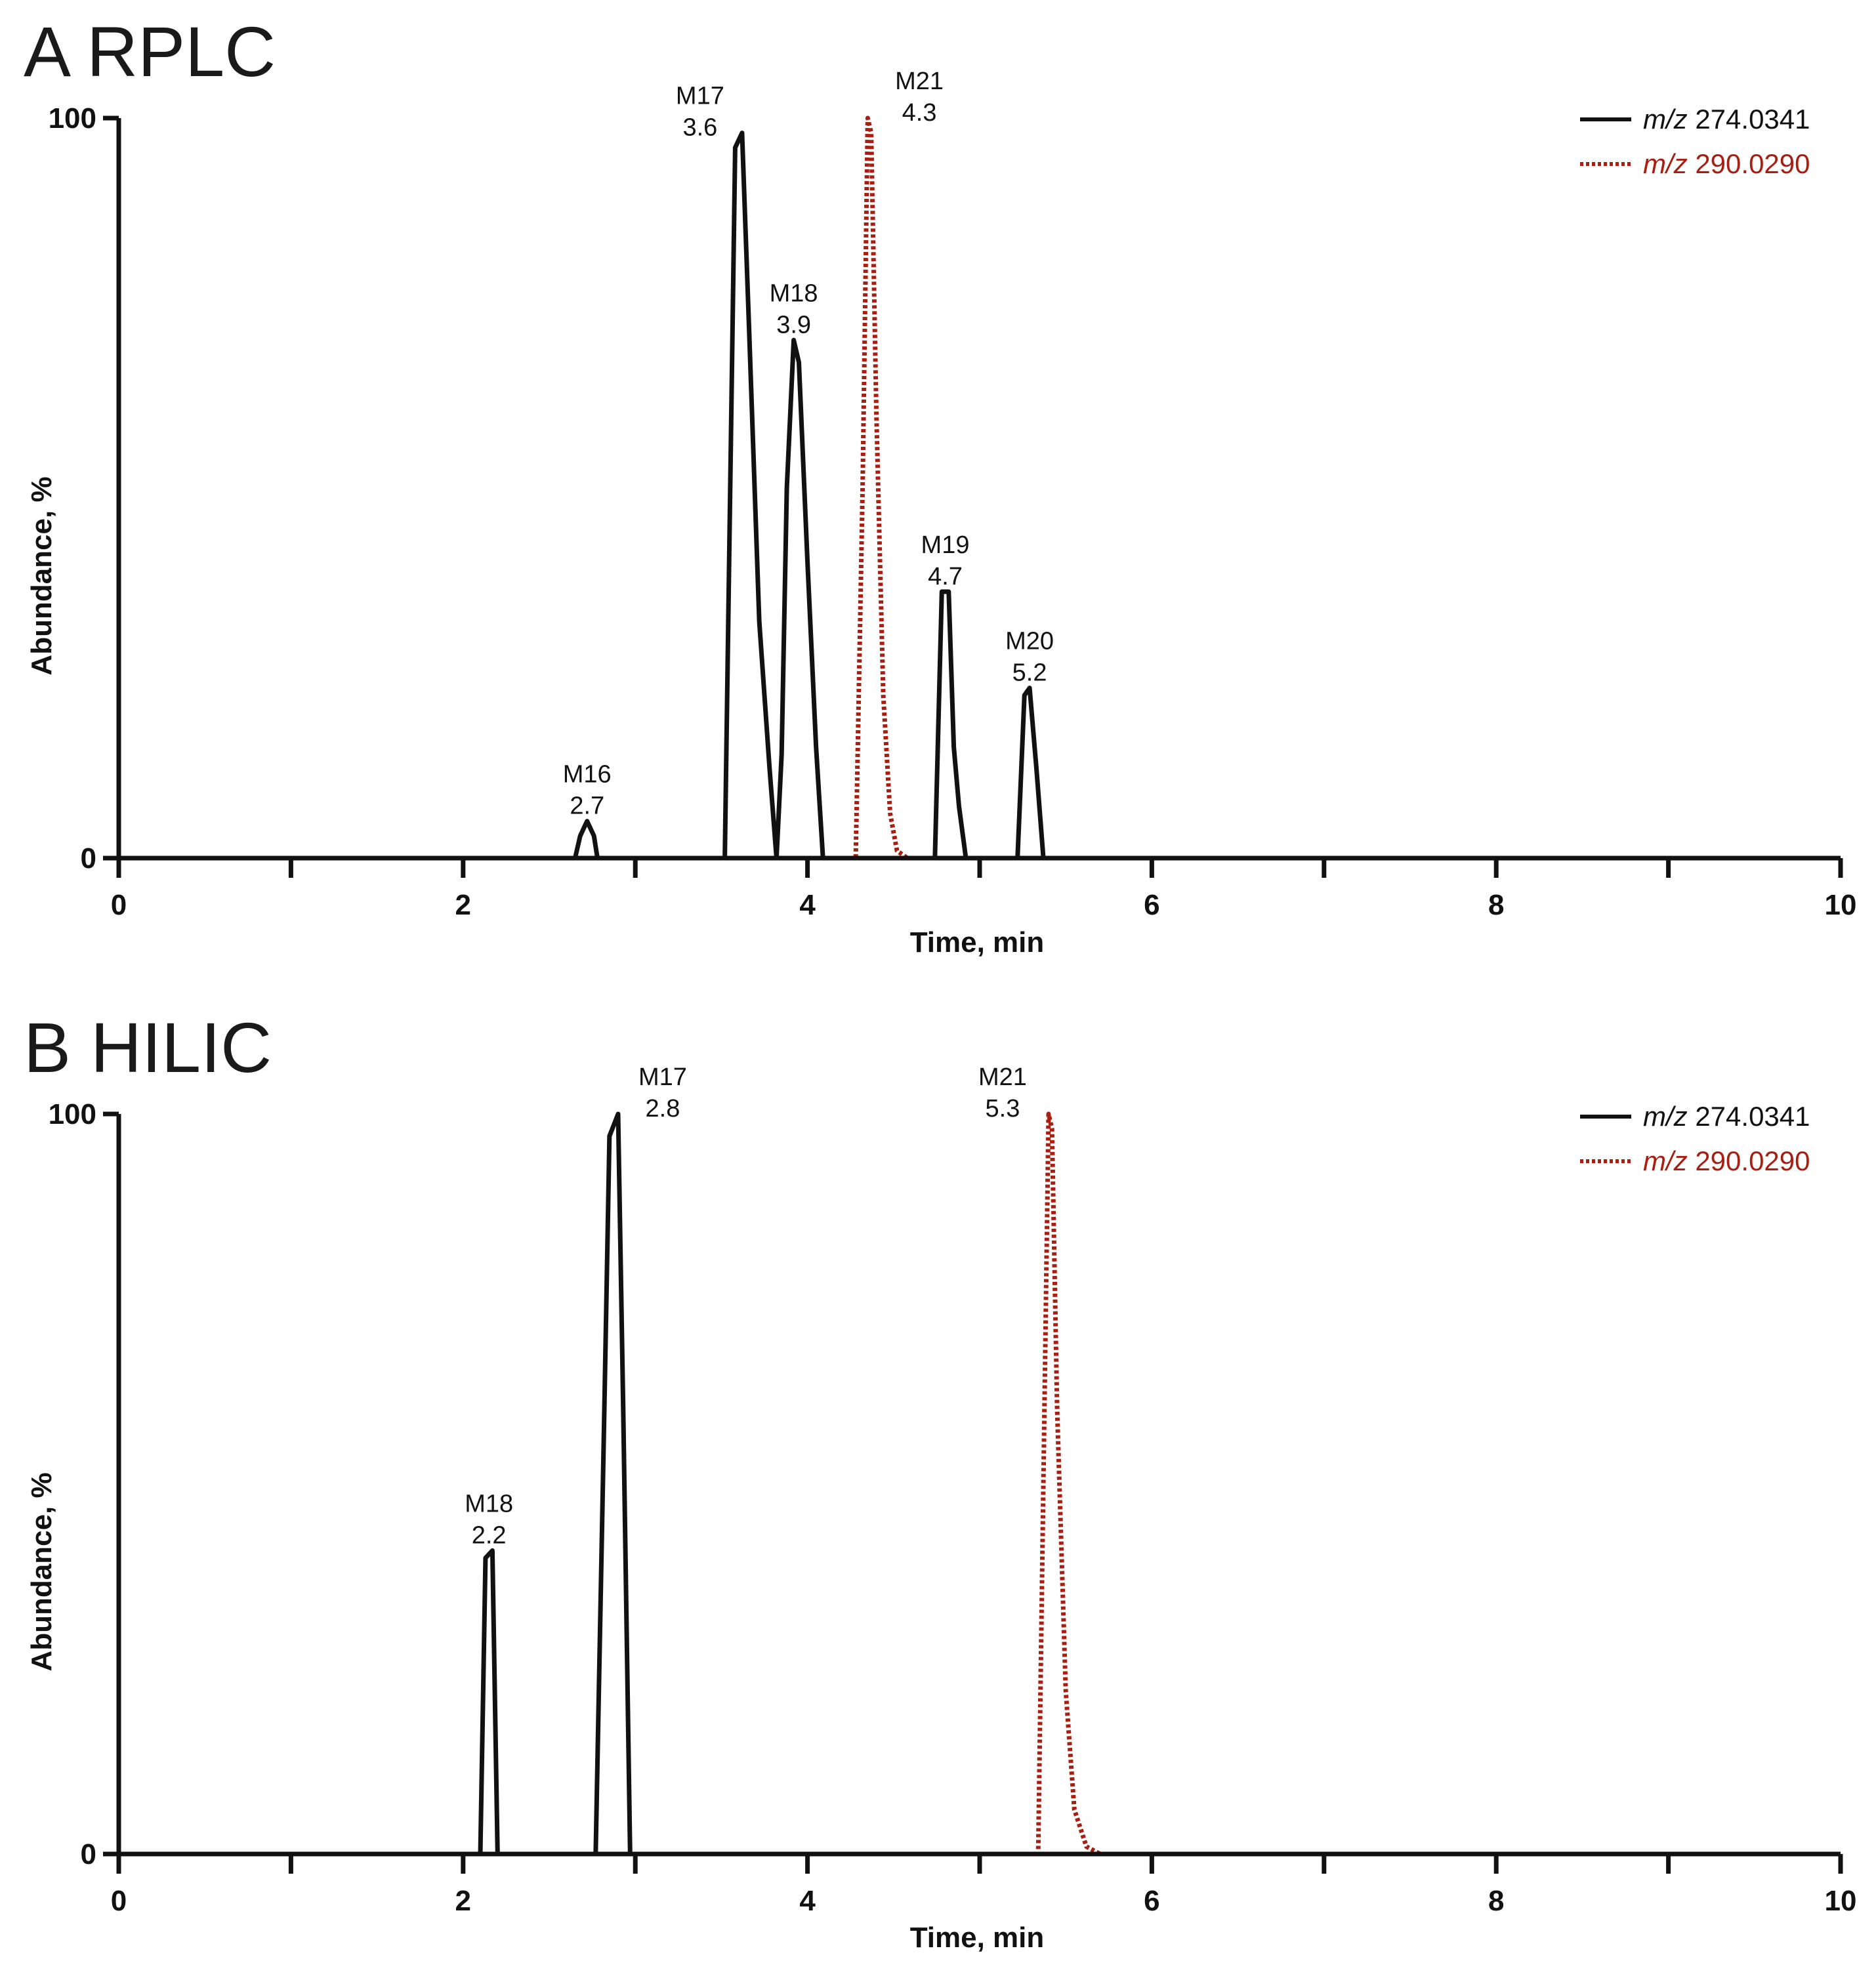 This screenshot has height=1978, width=1876. I want to click on peak-rt: 4.3, so click(920, 113).